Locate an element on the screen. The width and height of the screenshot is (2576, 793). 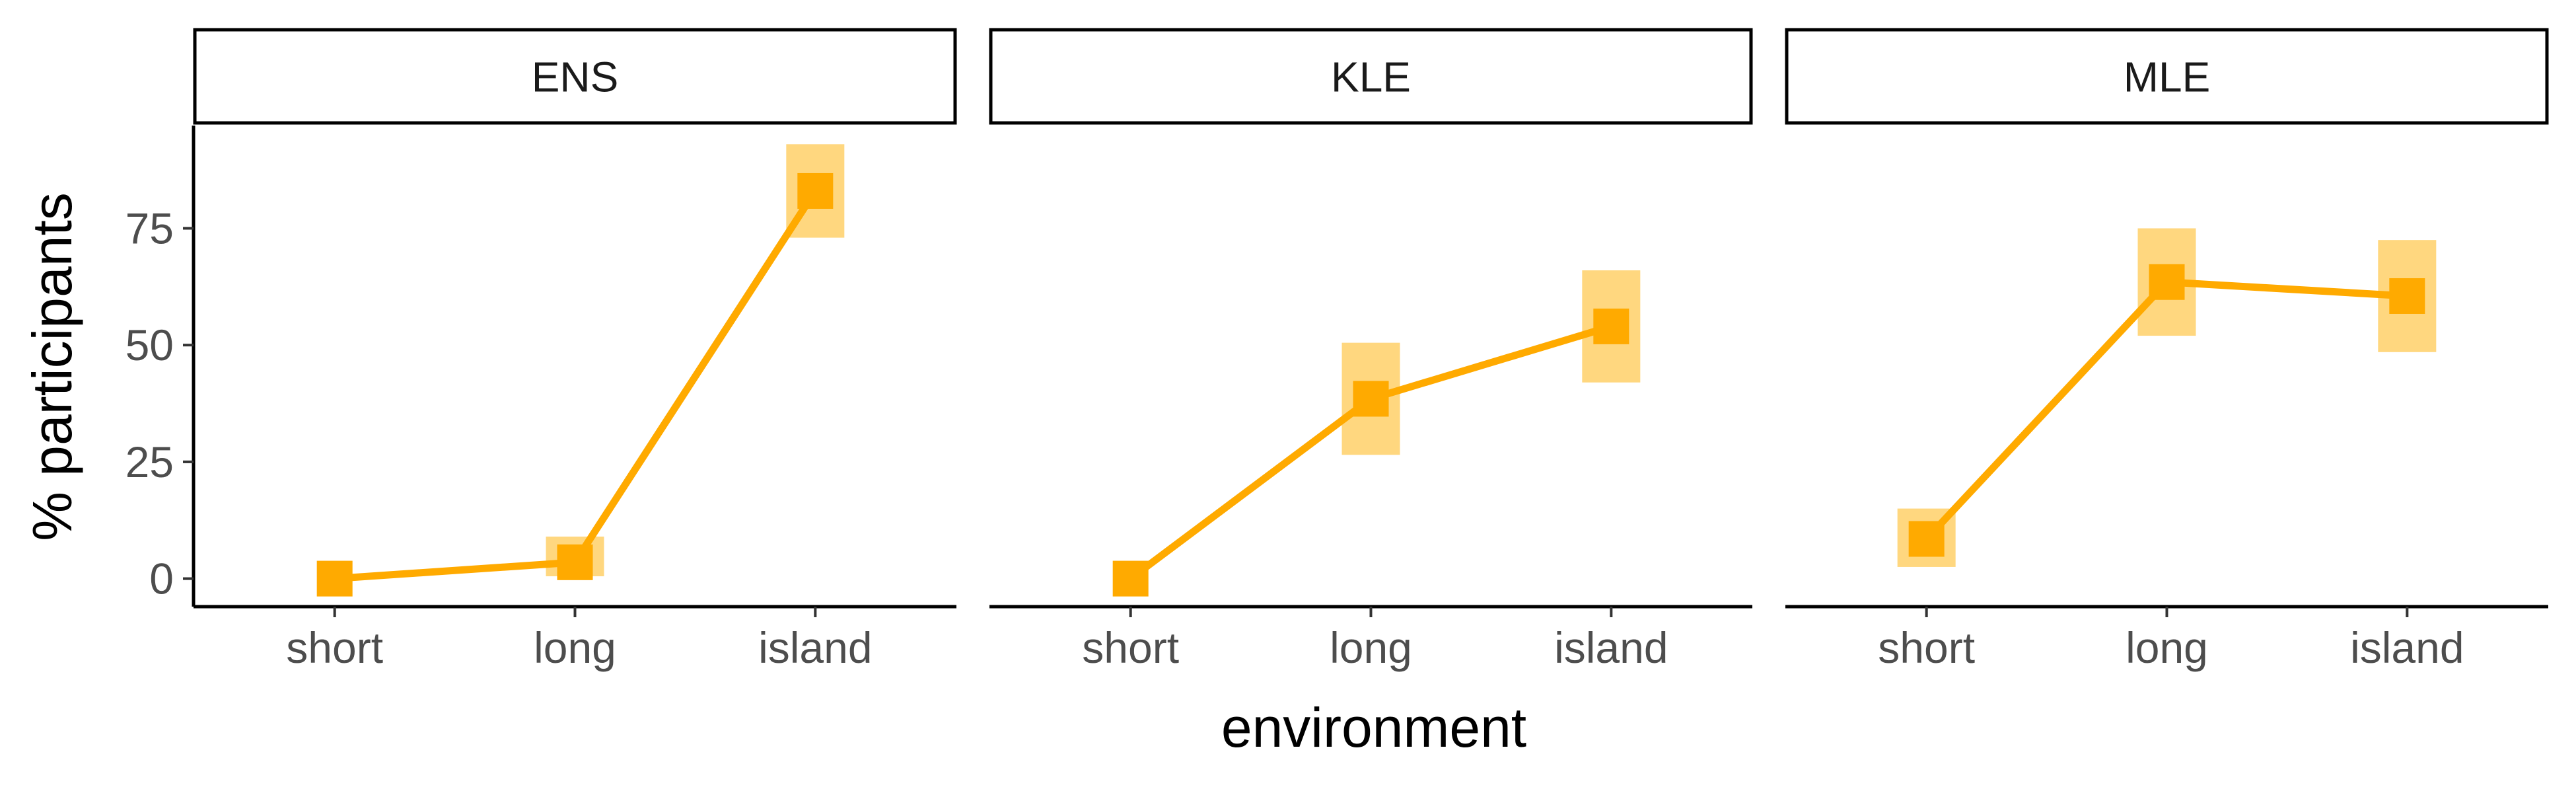
facet-strip-label: KLE is located at coordinates (1371, 77).